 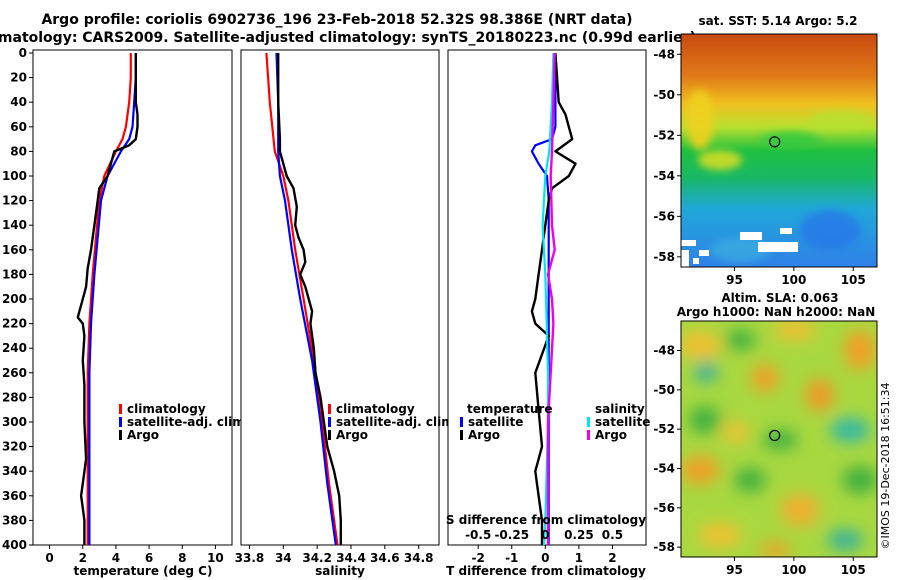 I want to click on x-tick-label: -1, so click(x=511, y=558).